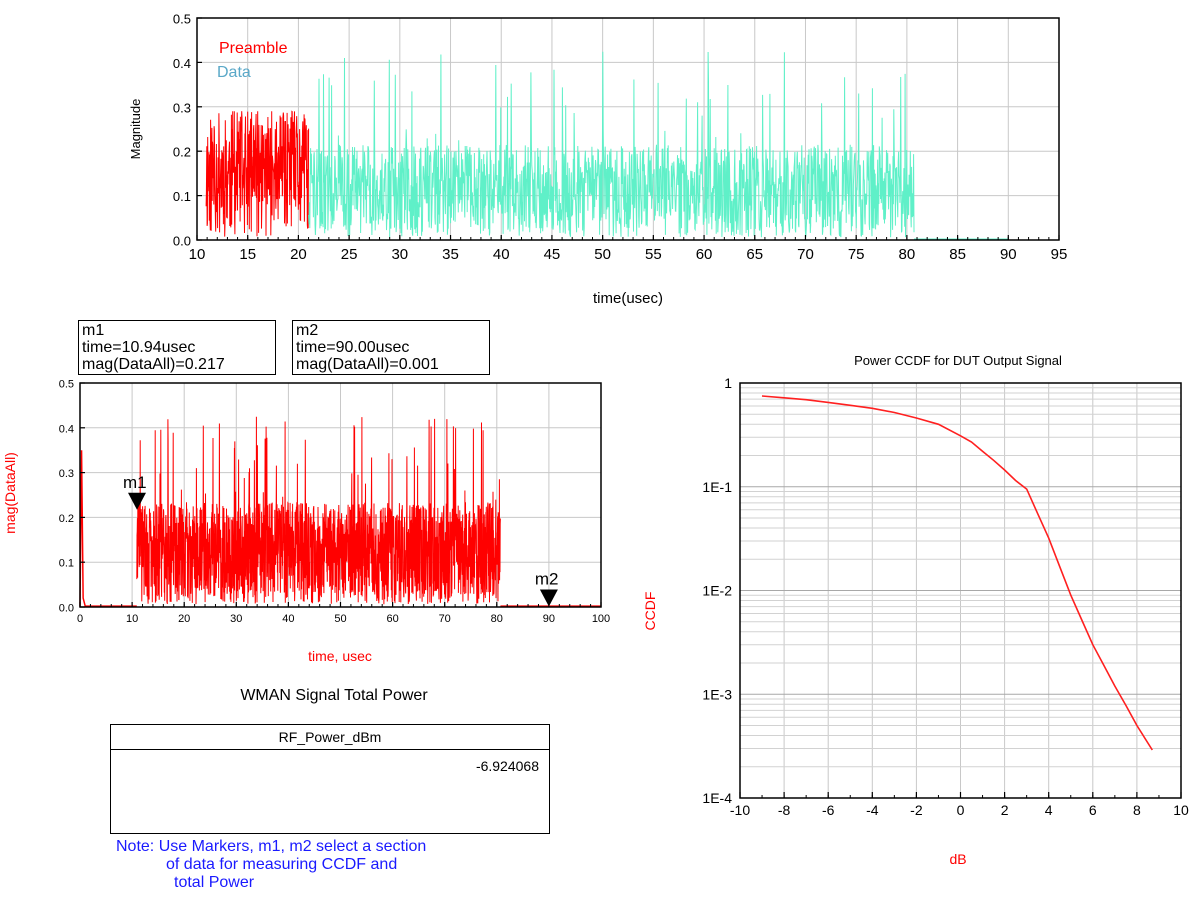 The image size is (1191, 904). Describe the element at coordinates (957, 254) in the screenshot. I see `x-tick-label: 85` at that location.